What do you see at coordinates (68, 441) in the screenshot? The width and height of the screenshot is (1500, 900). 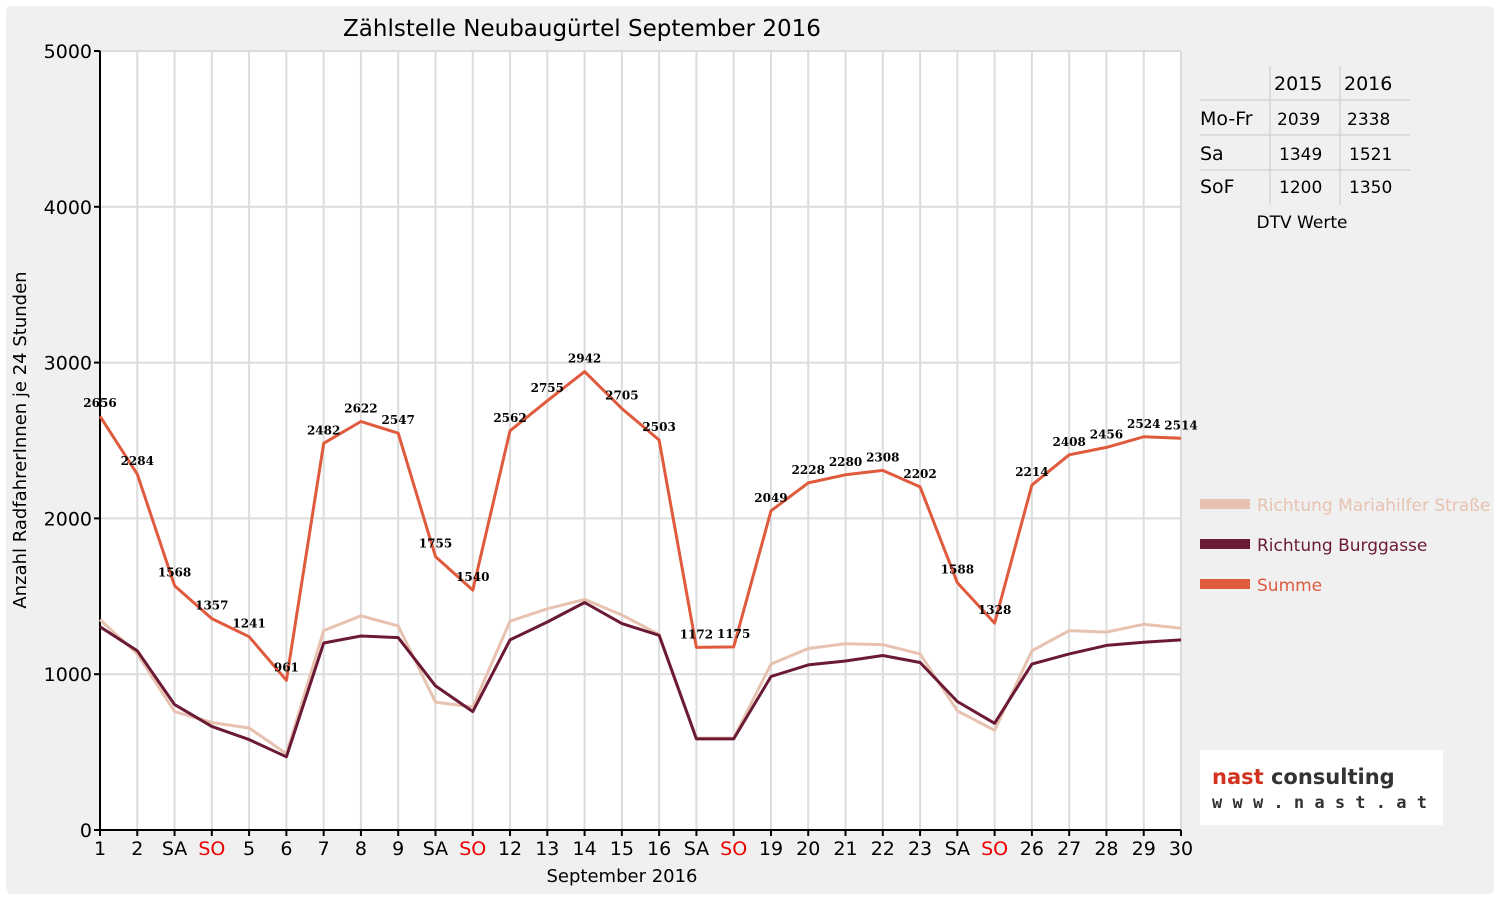 I see `y-tick-labels: 0 1000 2000 3000 4000 5000` at bounding box center [68, 441].